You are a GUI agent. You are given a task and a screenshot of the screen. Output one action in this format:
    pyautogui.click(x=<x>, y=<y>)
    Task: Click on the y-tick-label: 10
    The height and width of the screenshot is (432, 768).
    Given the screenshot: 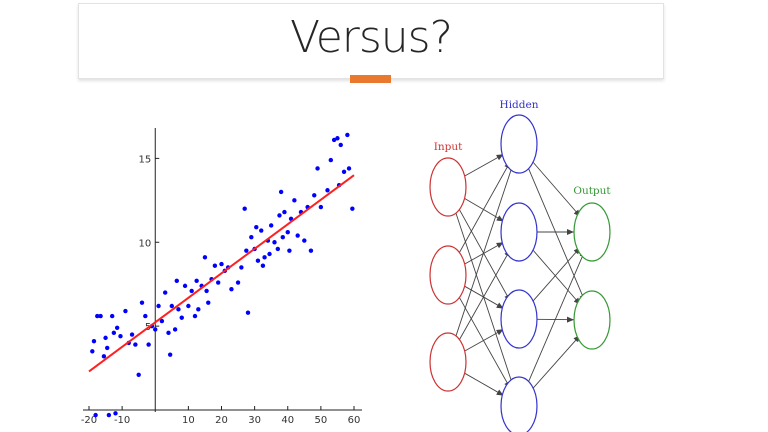 What is the action you would take?
    pyautogui.click(x=145, y=243)
    